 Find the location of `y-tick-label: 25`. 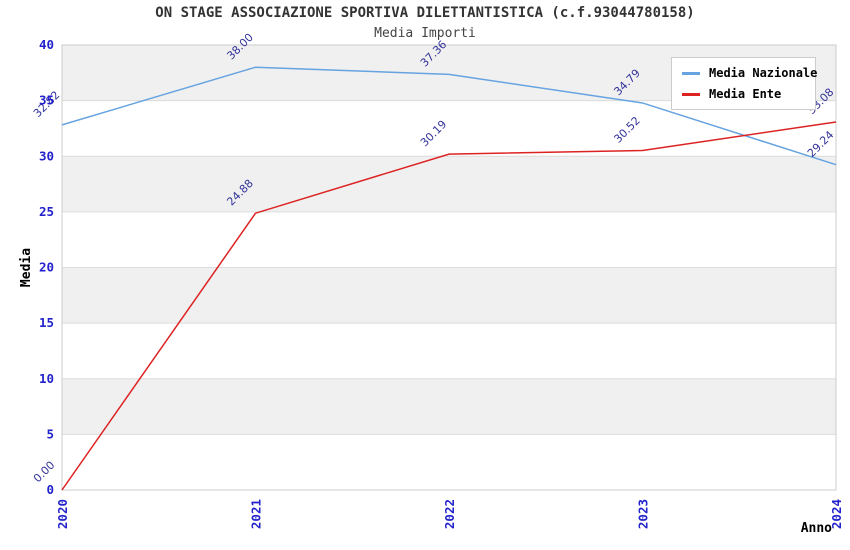

y-tick-label: 25 is located at coordinates (46, 211).